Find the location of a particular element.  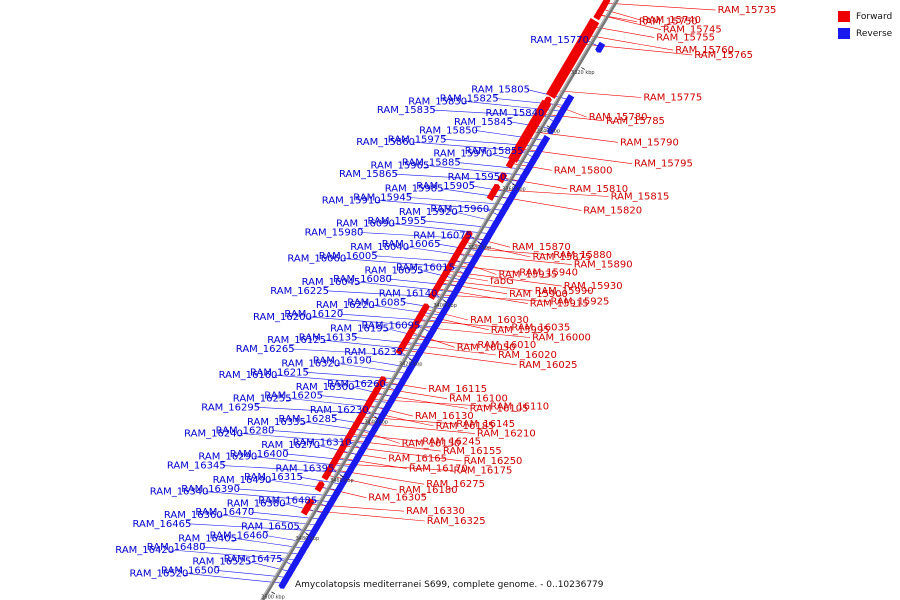

gene-label: RAM_15970 is located at coordinates (462, 154).